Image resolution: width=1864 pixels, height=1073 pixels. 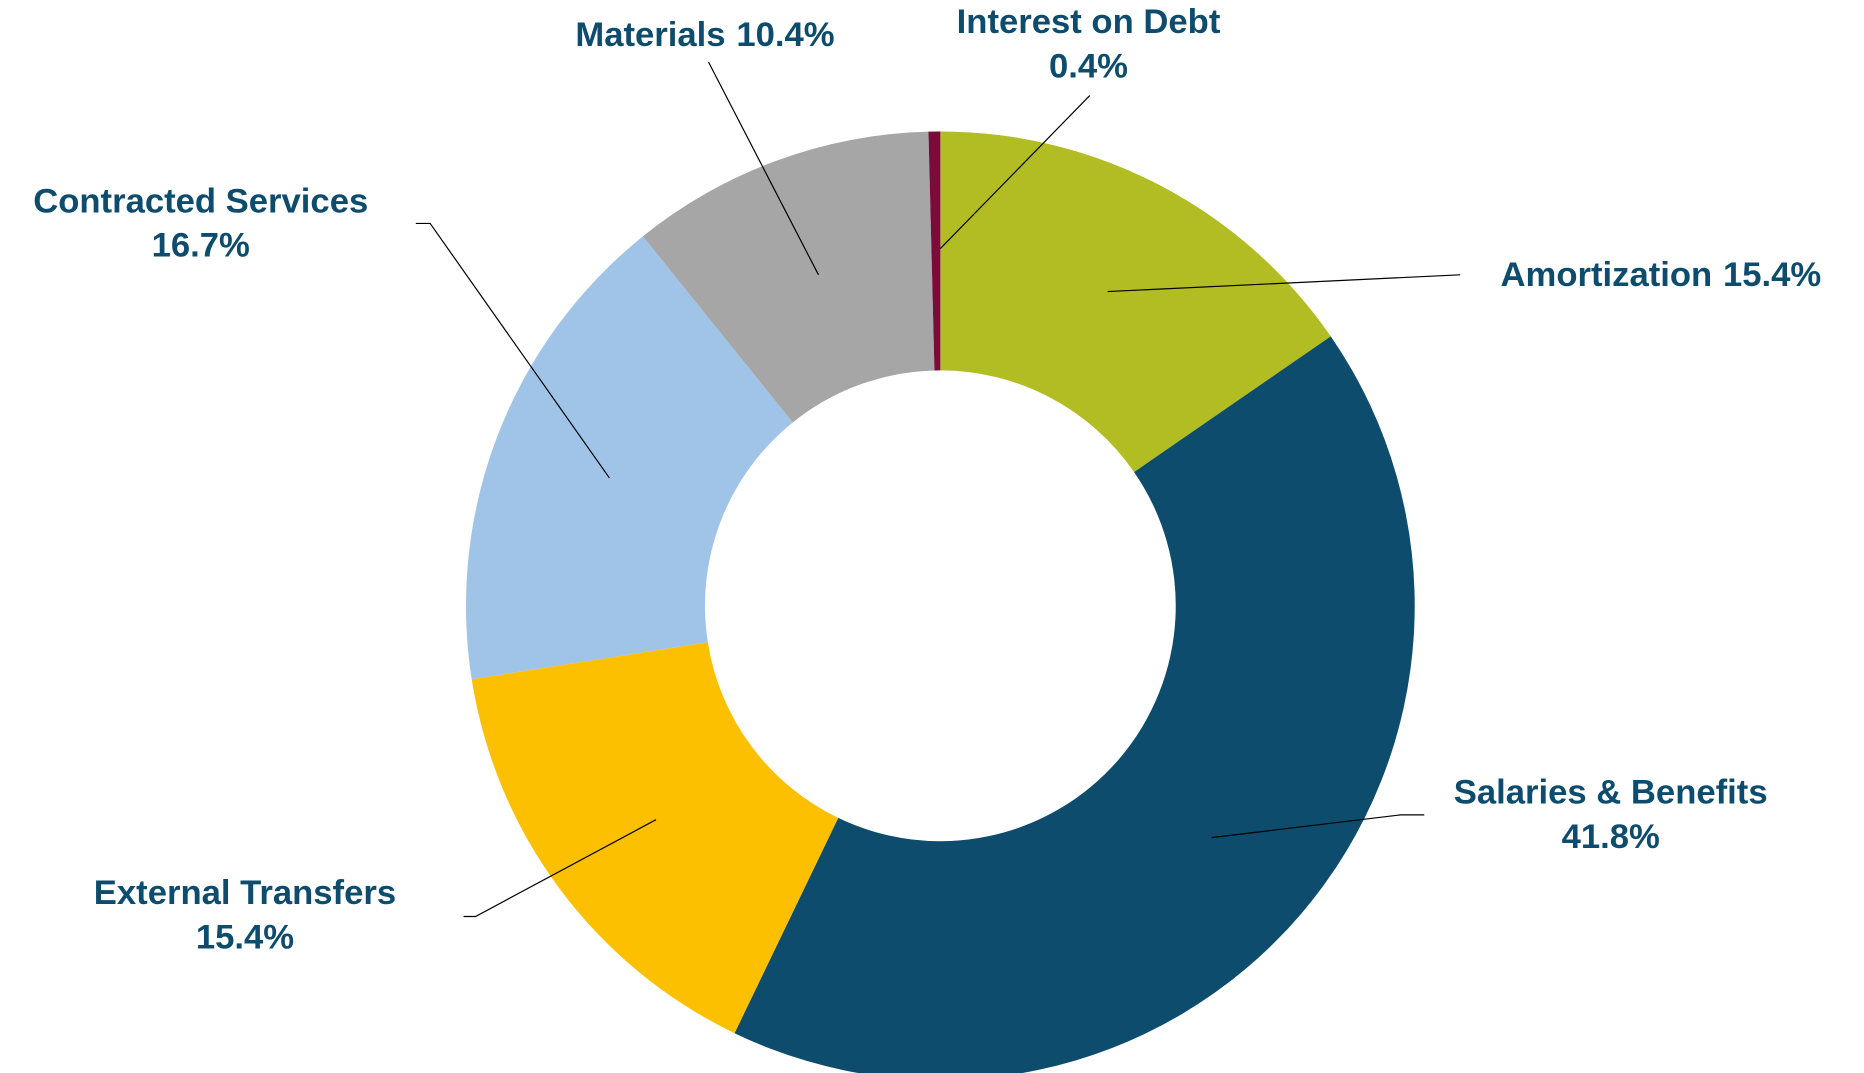 I want to click on category-label: Amortization, so click(x=1607, y=275).